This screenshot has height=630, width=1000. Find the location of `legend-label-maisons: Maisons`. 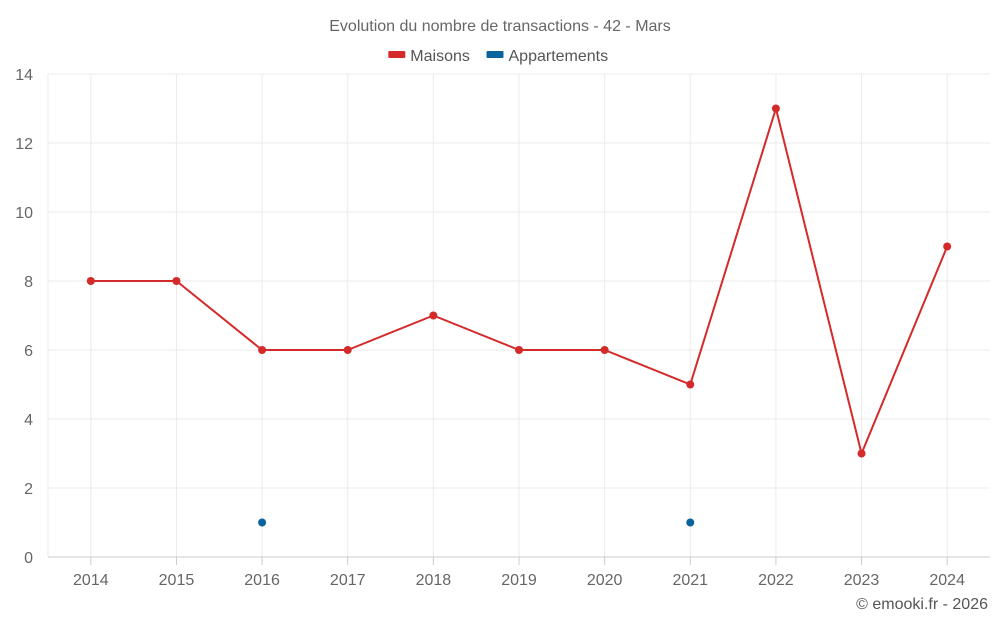

legend-label-maisons: Maisons is located at coordinates (440, 56).